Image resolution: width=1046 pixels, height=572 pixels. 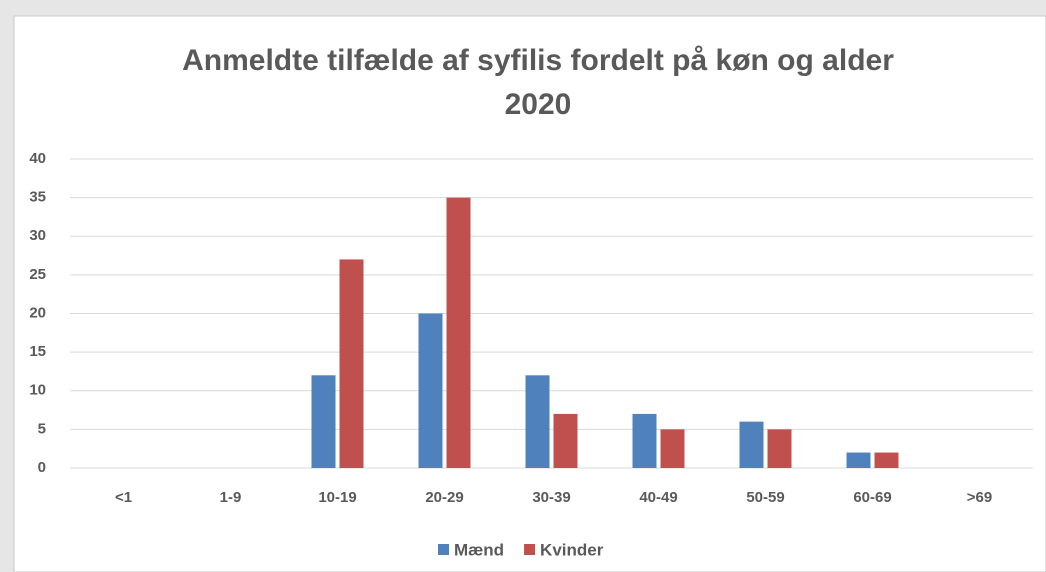 What do you see at coordinates (551, 497) in the screenshot?
I see `x-tick-label: 30-39` at bounding box center [551, 497].